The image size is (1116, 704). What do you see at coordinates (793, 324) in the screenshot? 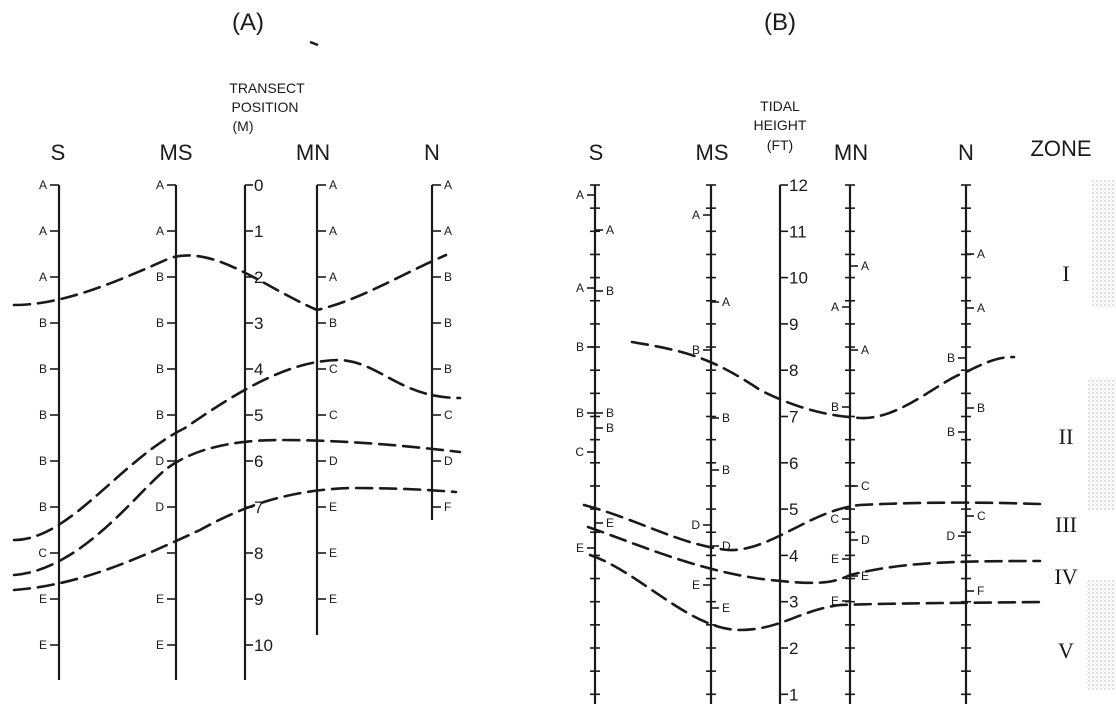
I see `panel-b-scale-number: 9` at bounding box center [793, 324].